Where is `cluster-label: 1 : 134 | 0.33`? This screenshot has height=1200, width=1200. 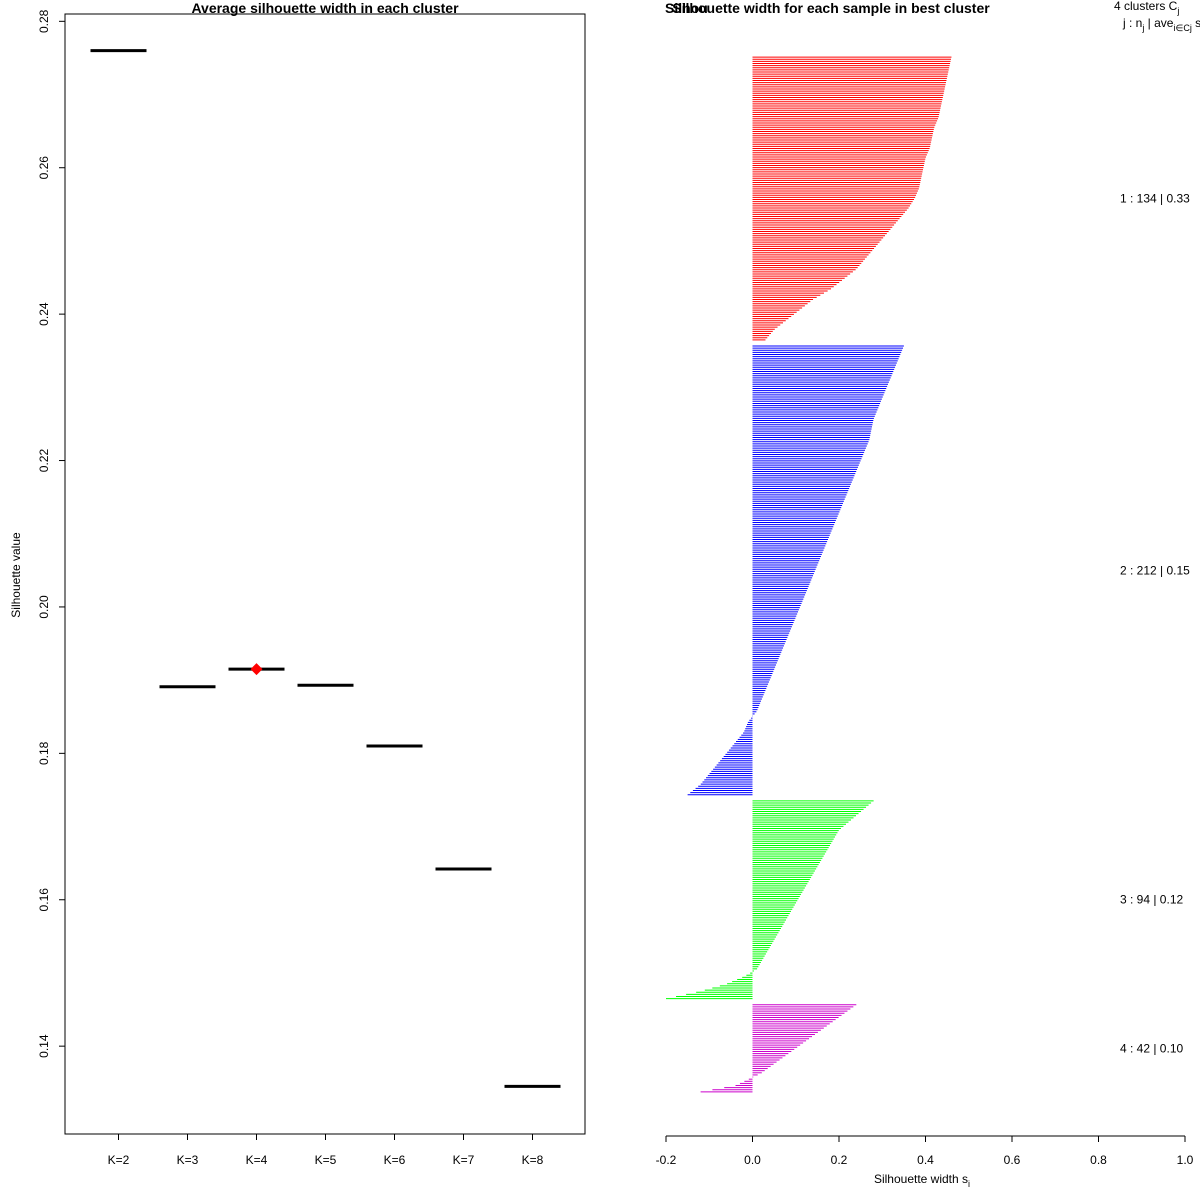
cluster-label: 1 : 134 | 0.33 is located at coordinates (1155, 198).